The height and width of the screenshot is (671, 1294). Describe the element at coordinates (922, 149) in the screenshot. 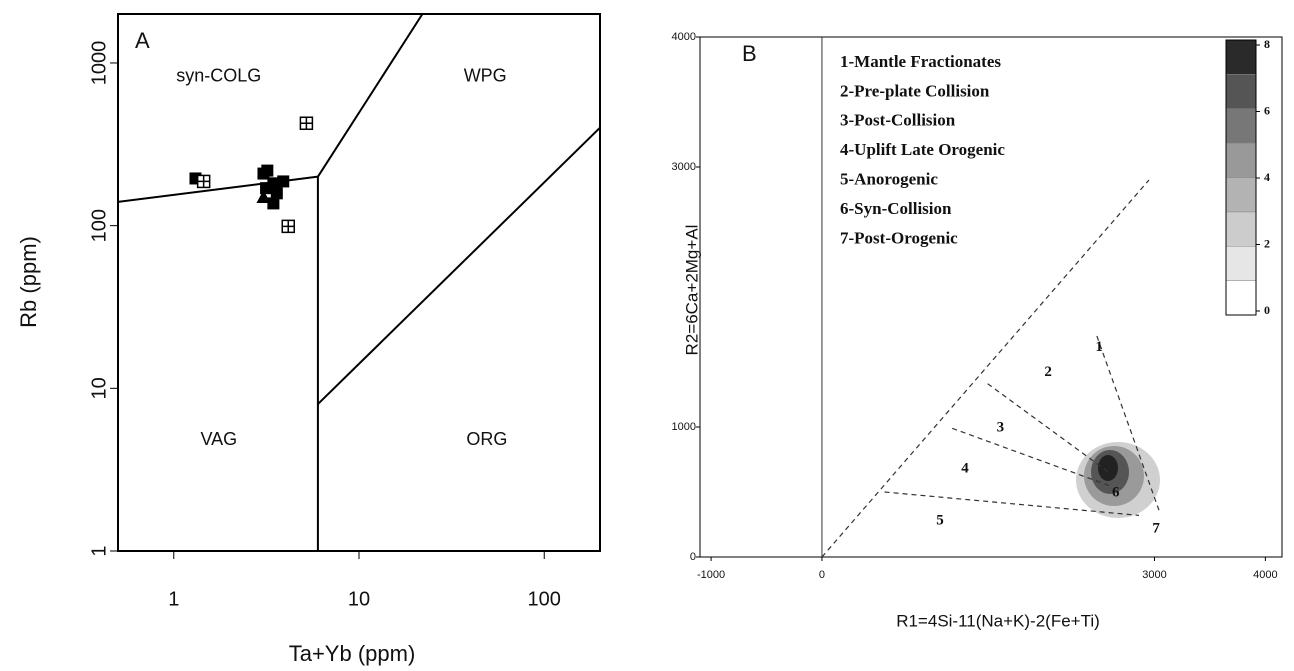

I see `legend-entry: 4-Uplift Late Orogenic` at that location.